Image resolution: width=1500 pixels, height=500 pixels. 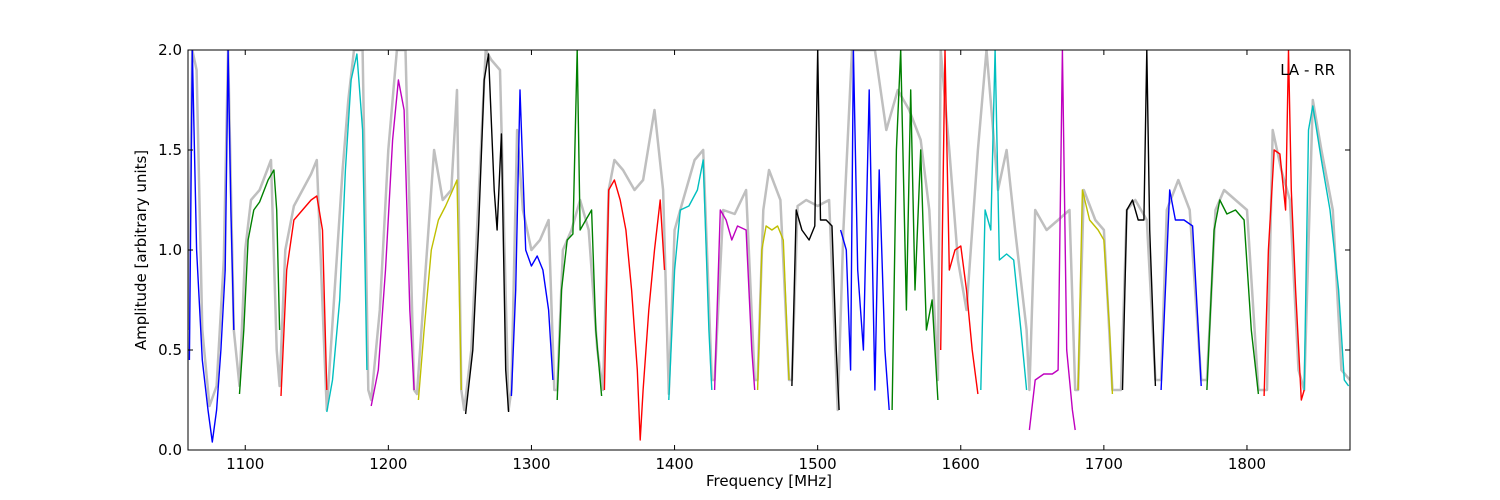 I want to click on y-tick-label: 0.0, so click(x=170, y=450).